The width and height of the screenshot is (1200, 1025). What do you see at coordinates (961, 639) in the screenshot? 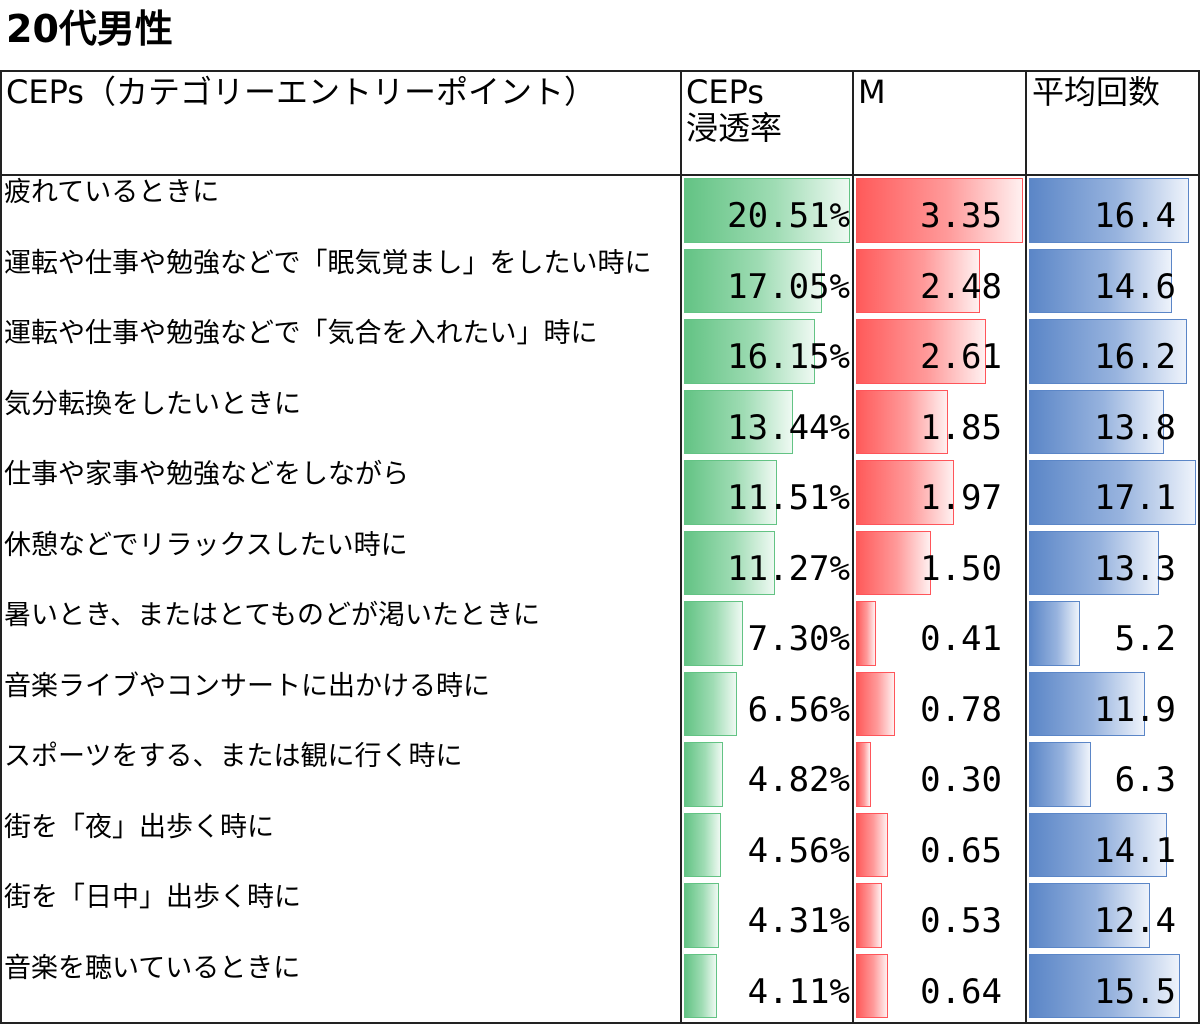
I see `m-value: 0.41` at bounding box center [961, 639].